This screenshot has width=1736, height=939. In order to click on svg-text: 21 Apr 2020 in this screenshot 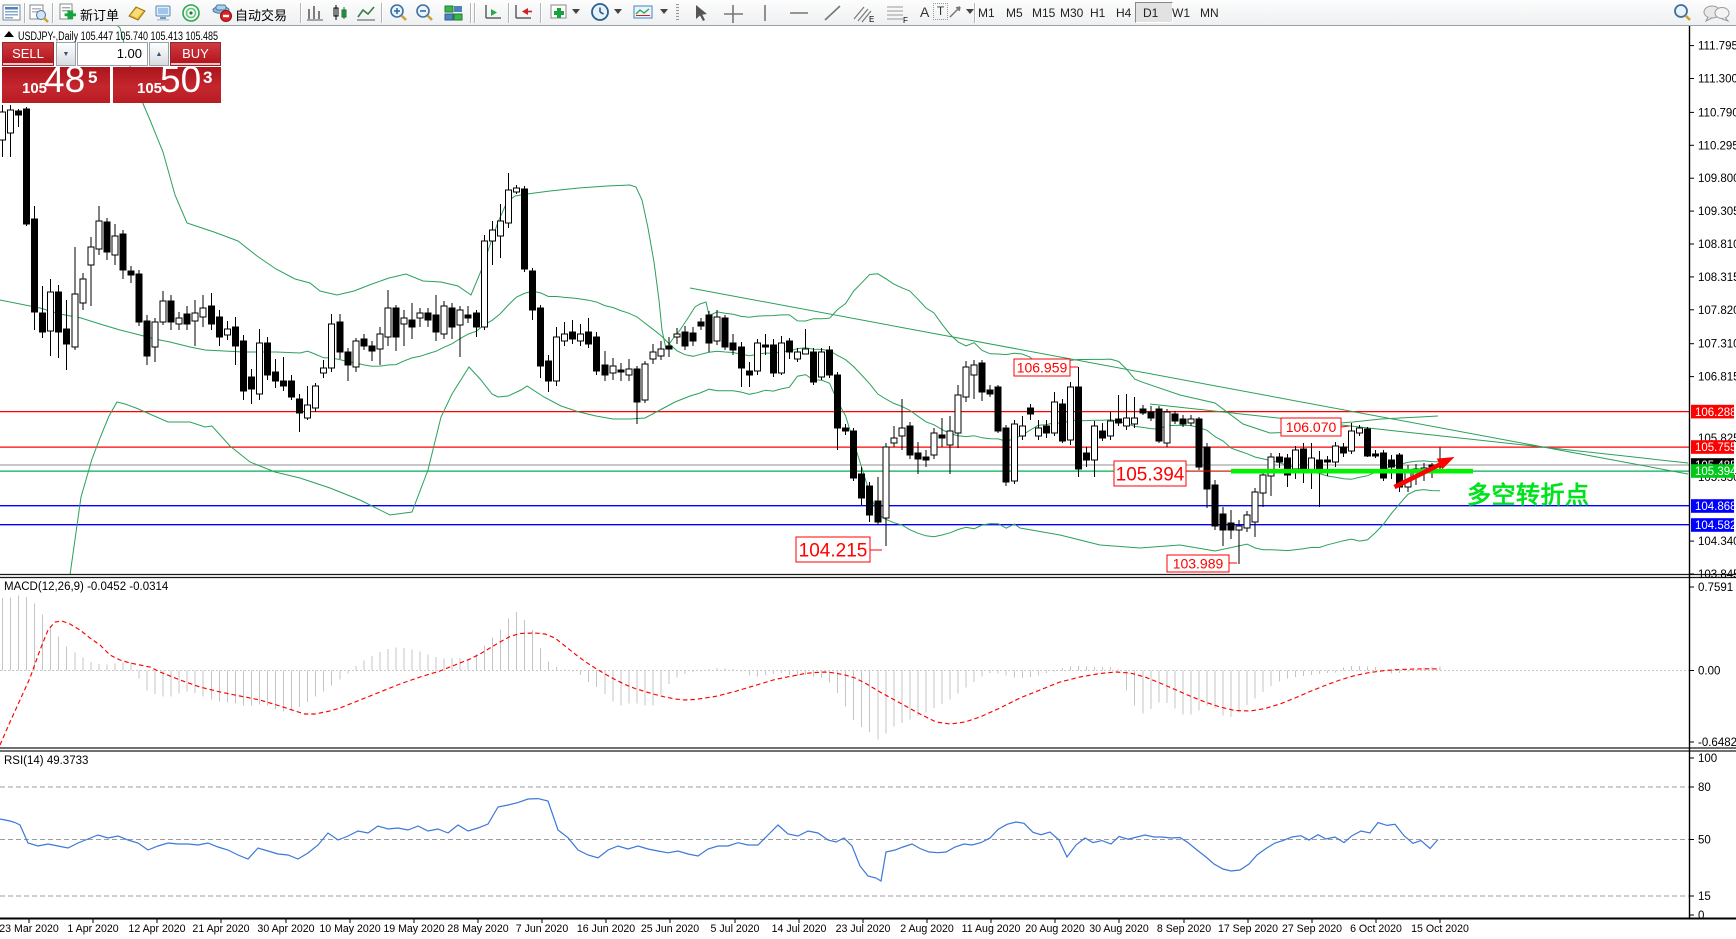, I will do `click(220, 929)`.